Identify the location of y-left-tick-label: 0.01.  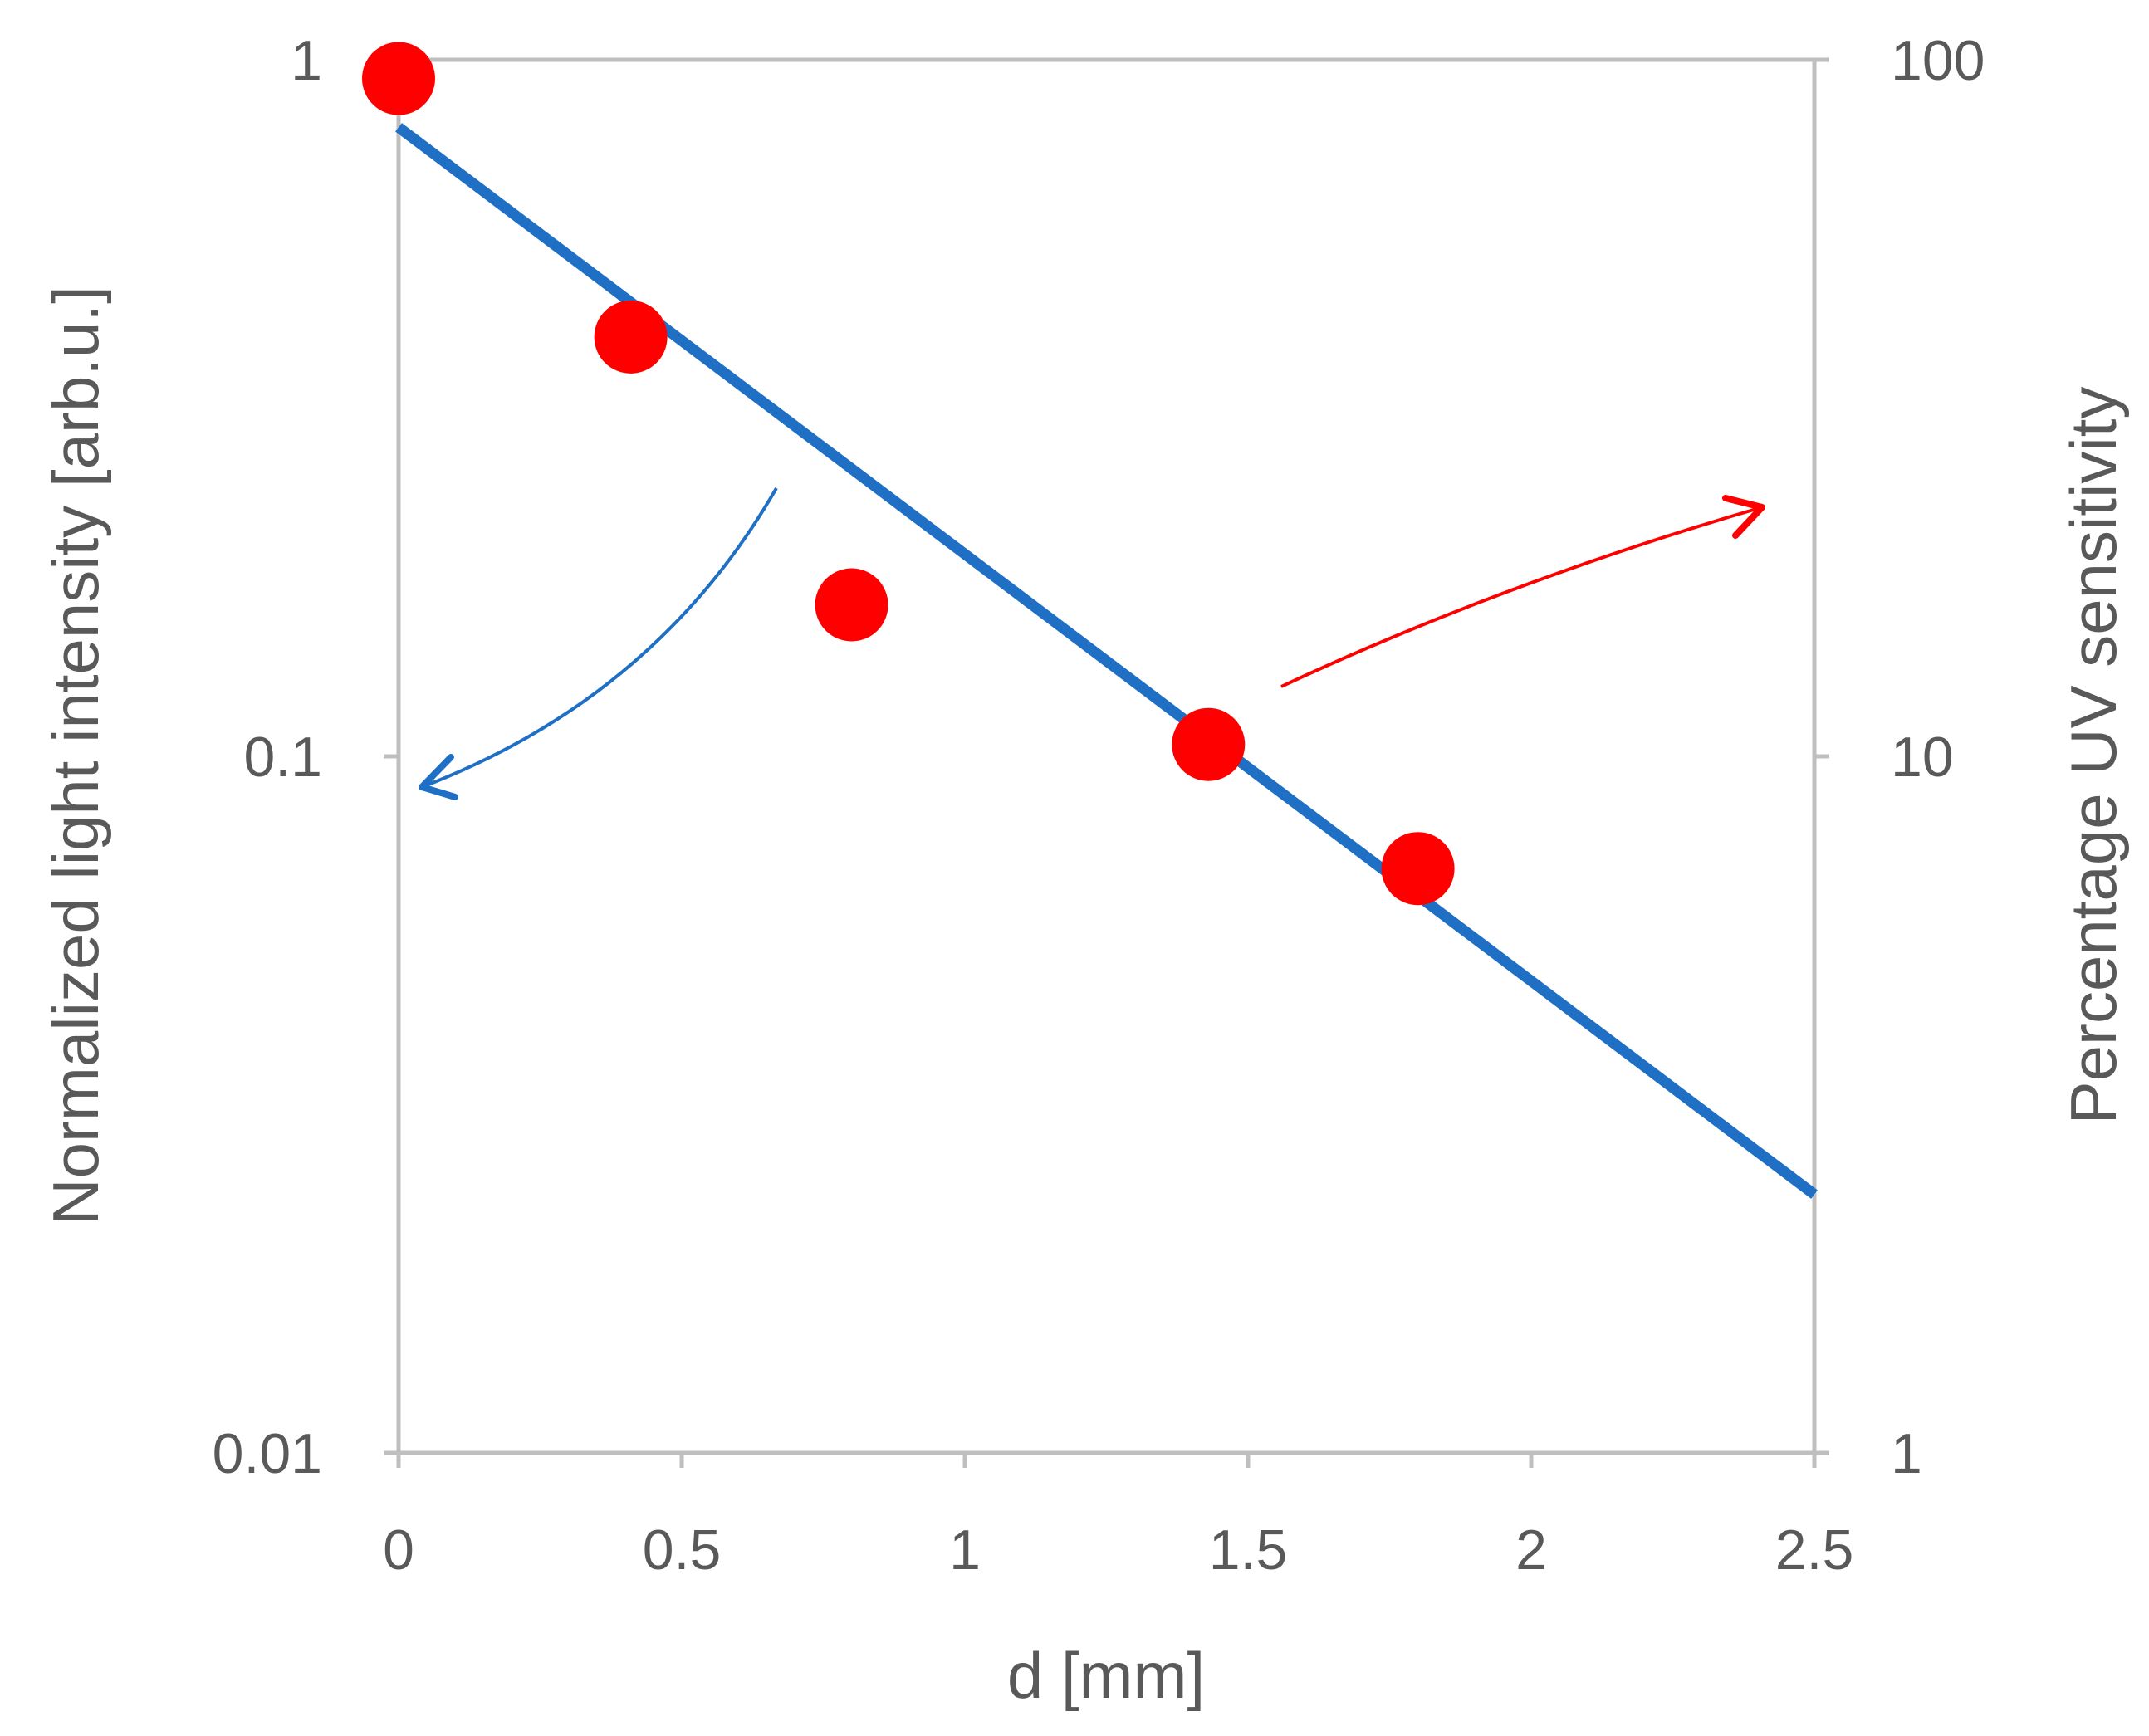
(267, 1453).